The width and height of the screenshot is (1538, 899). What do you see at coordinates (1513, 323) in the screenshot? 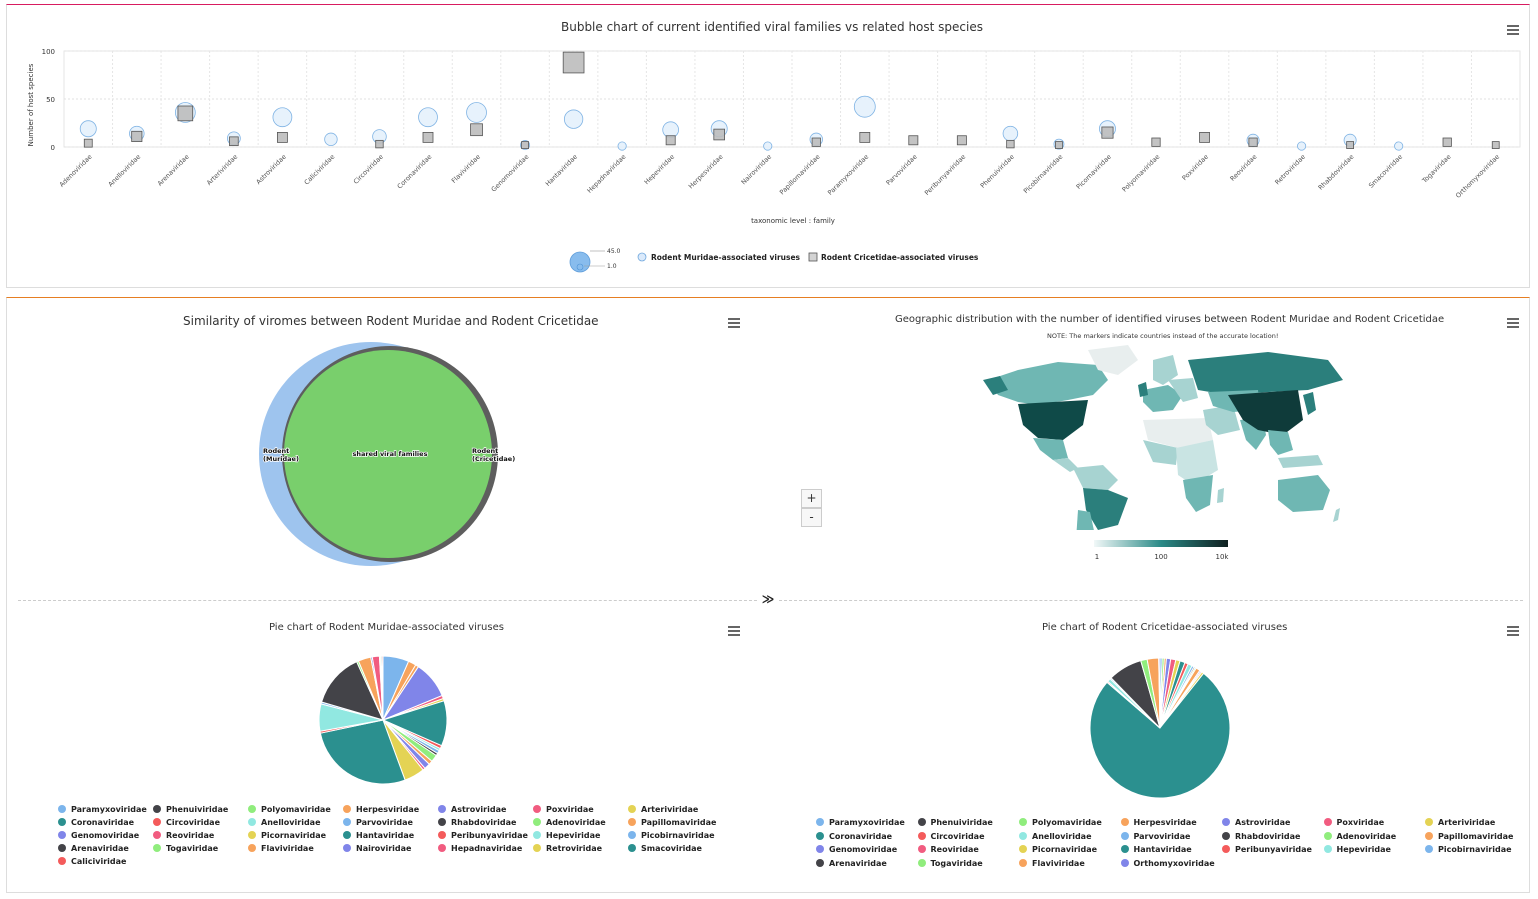
I see `map-chart-menu-icon` at bounding box center [1513, 323].